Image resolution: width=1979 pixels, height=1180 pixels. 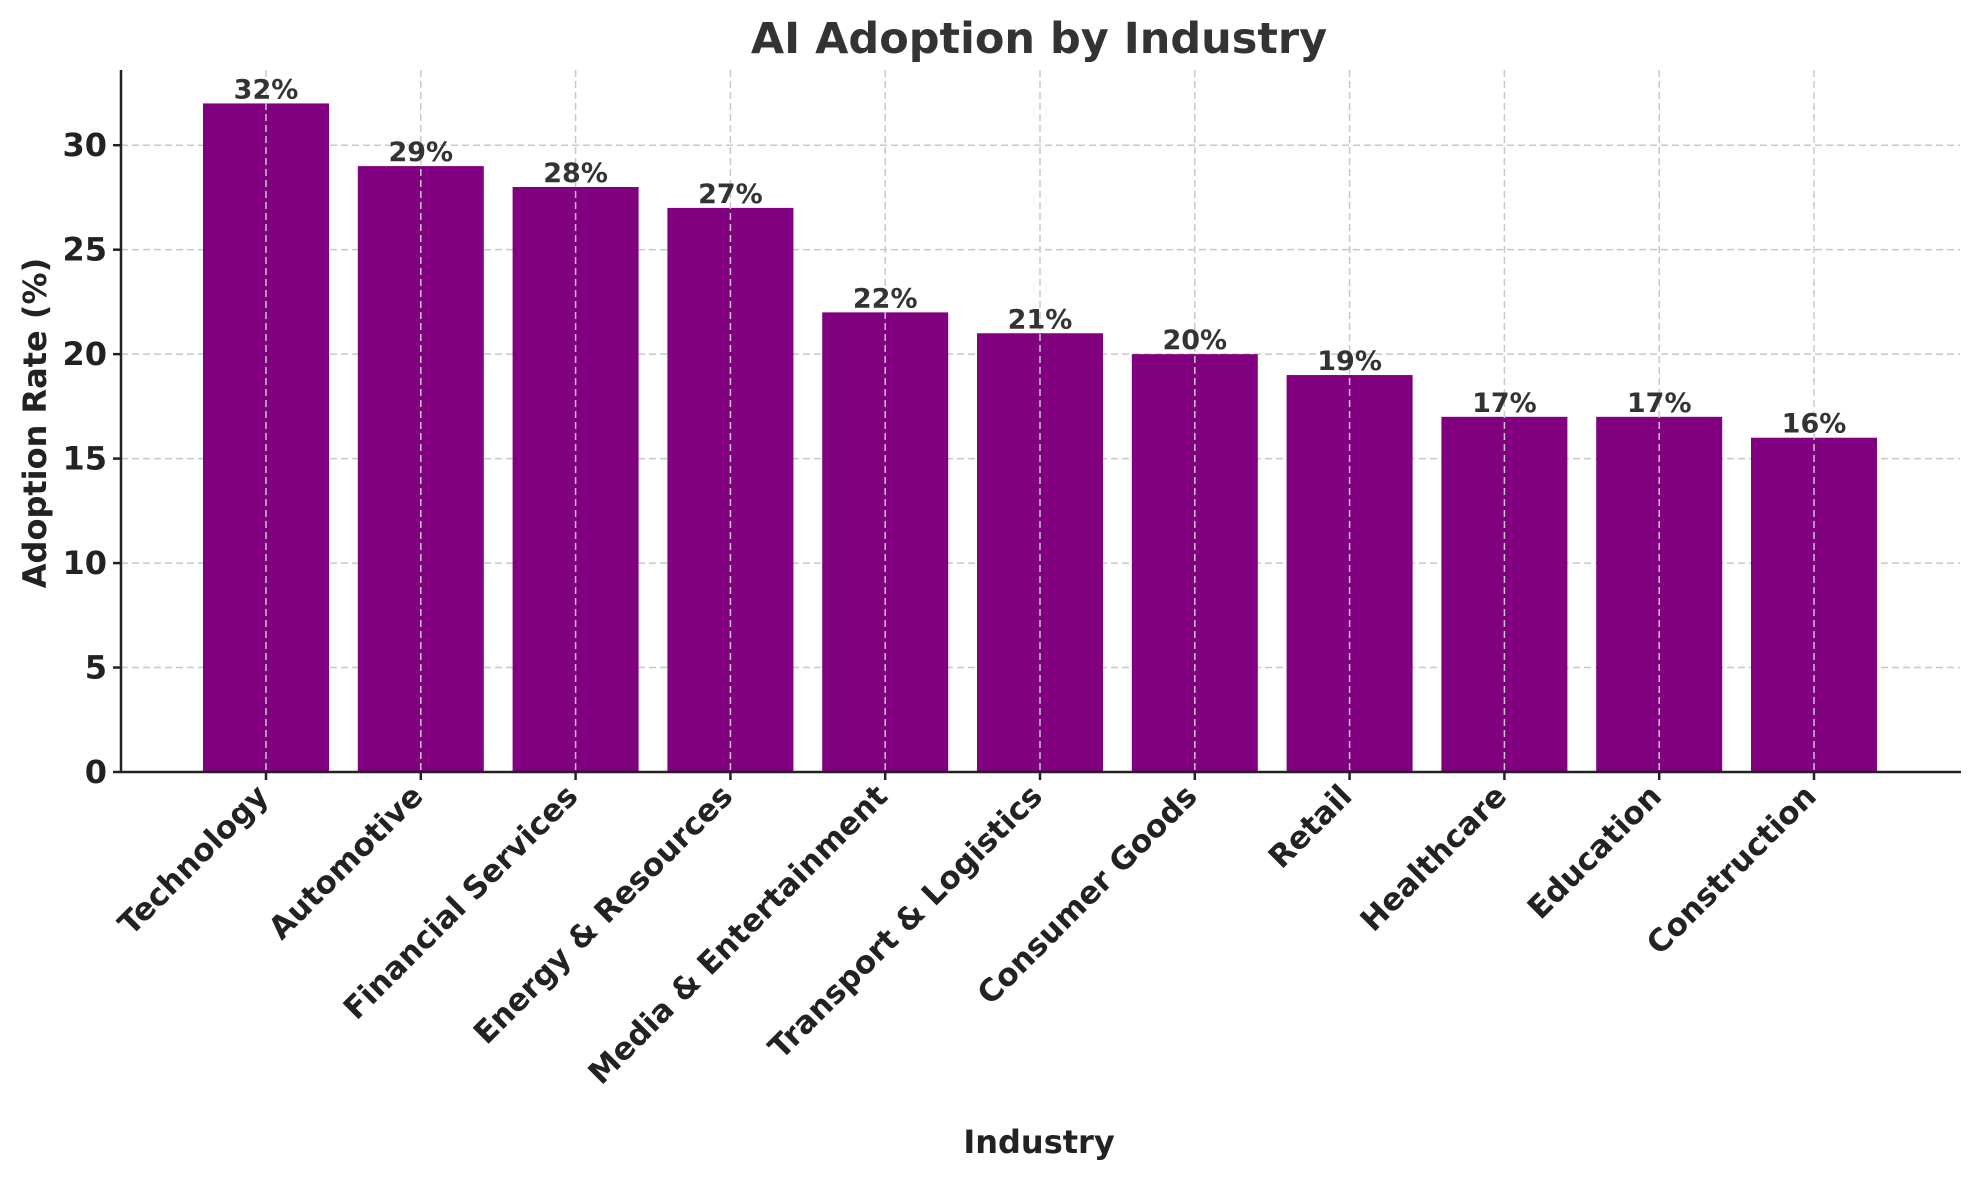 What do you see at coordinates (885, 298) in the screenshot?
I see `bar-value-label: 22%` at bounding box center [885, 298].